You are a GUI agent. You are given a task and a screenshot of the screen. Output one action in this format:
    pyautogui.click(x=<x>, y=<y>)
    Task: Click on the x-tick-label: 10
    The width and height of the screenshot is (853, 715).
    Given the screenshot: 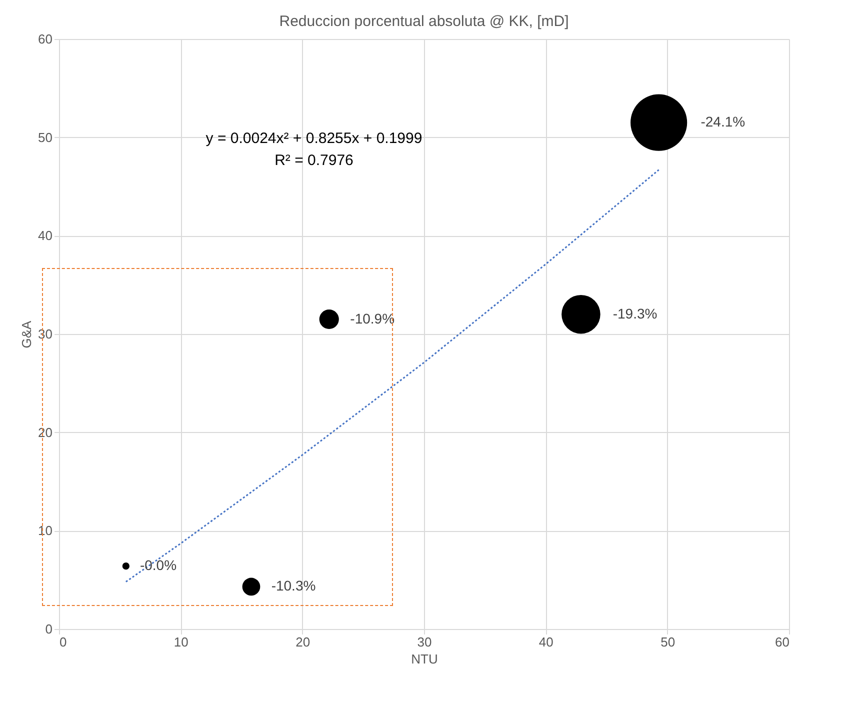 What is the action you would take?
    pyautogui.click(x=181, y=642)
    